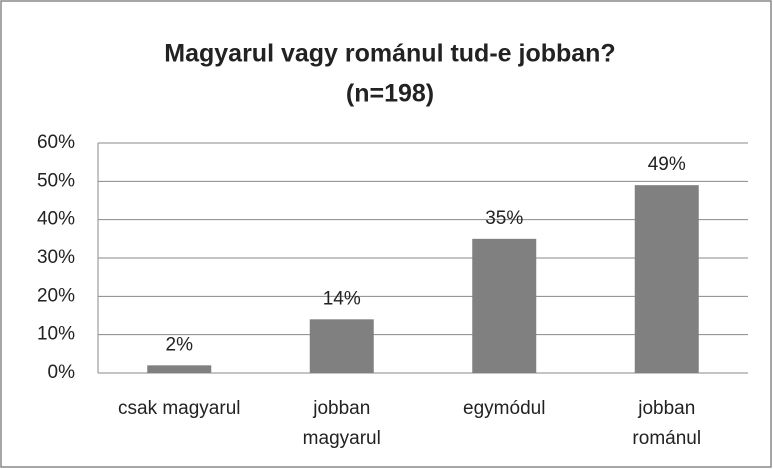 Image resolution: width=773 pixels, height=469 pixels. I want to click on y-tick-label: 60%, so click(56, 142).